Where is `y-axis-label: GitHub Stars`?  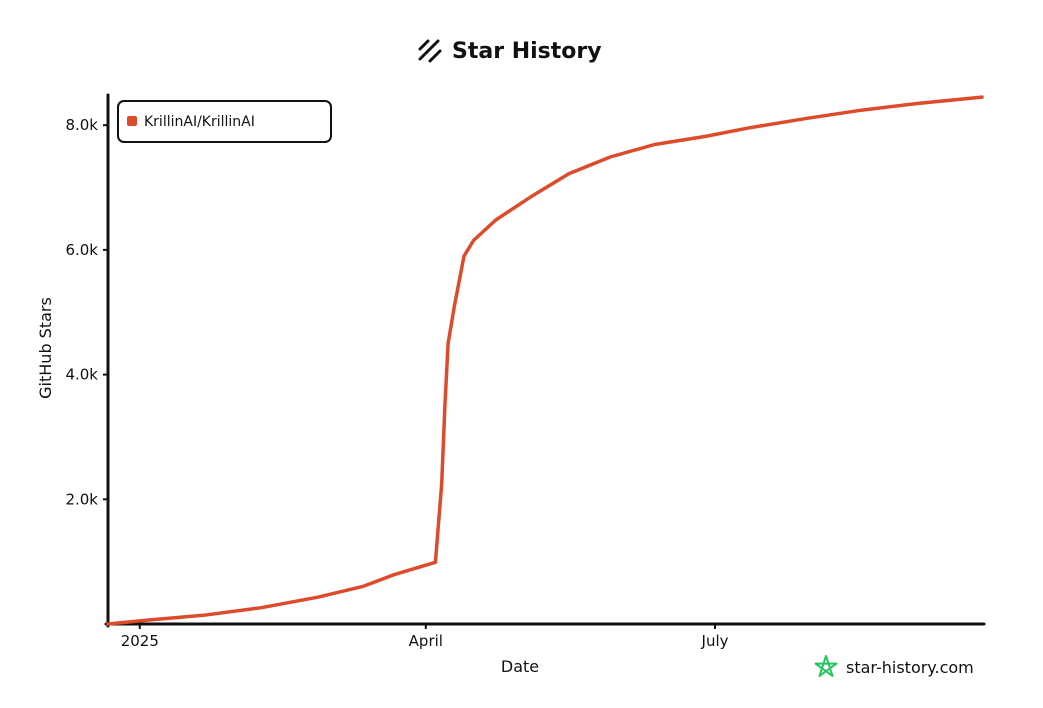
y-axis-label: GitHub Stars is located at coordinates (45, 348).